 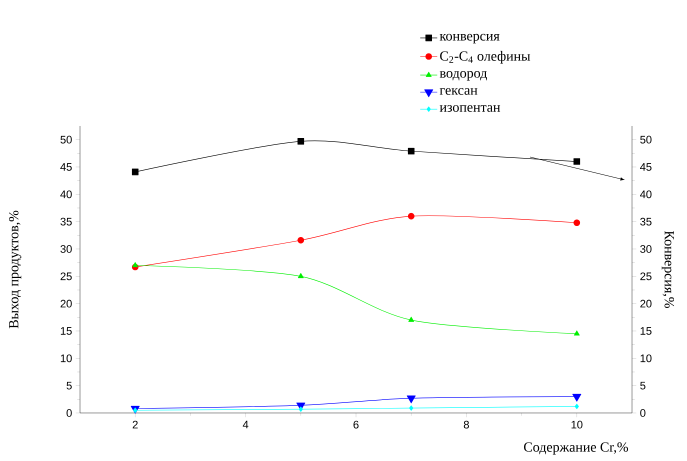 What do you see at coordinates (356, 424) in the screenshot?
I see `x-tick-label: 6` at bounding box center [356, 424].